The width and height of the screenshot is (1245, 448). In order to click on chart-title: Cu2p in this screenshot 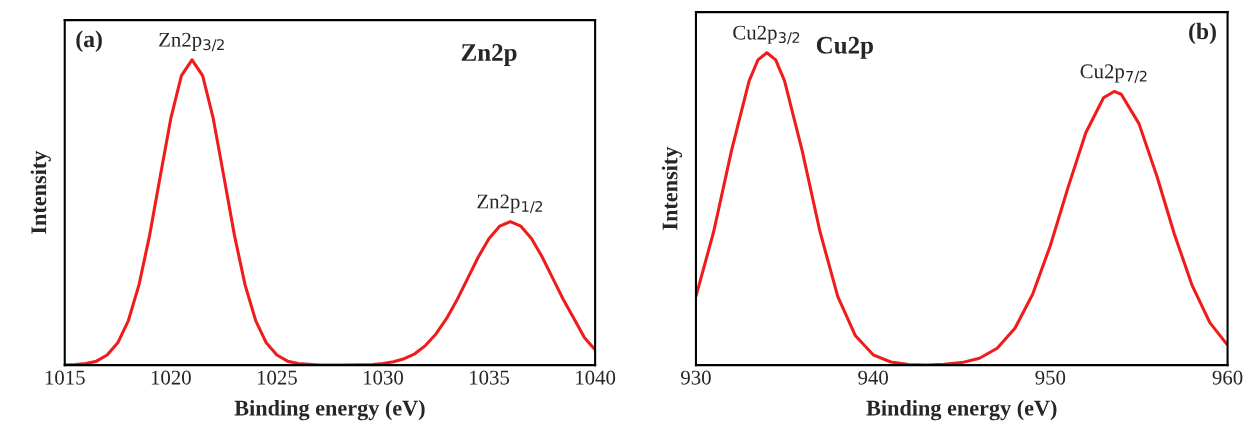, I will do `click(844, 47)`.